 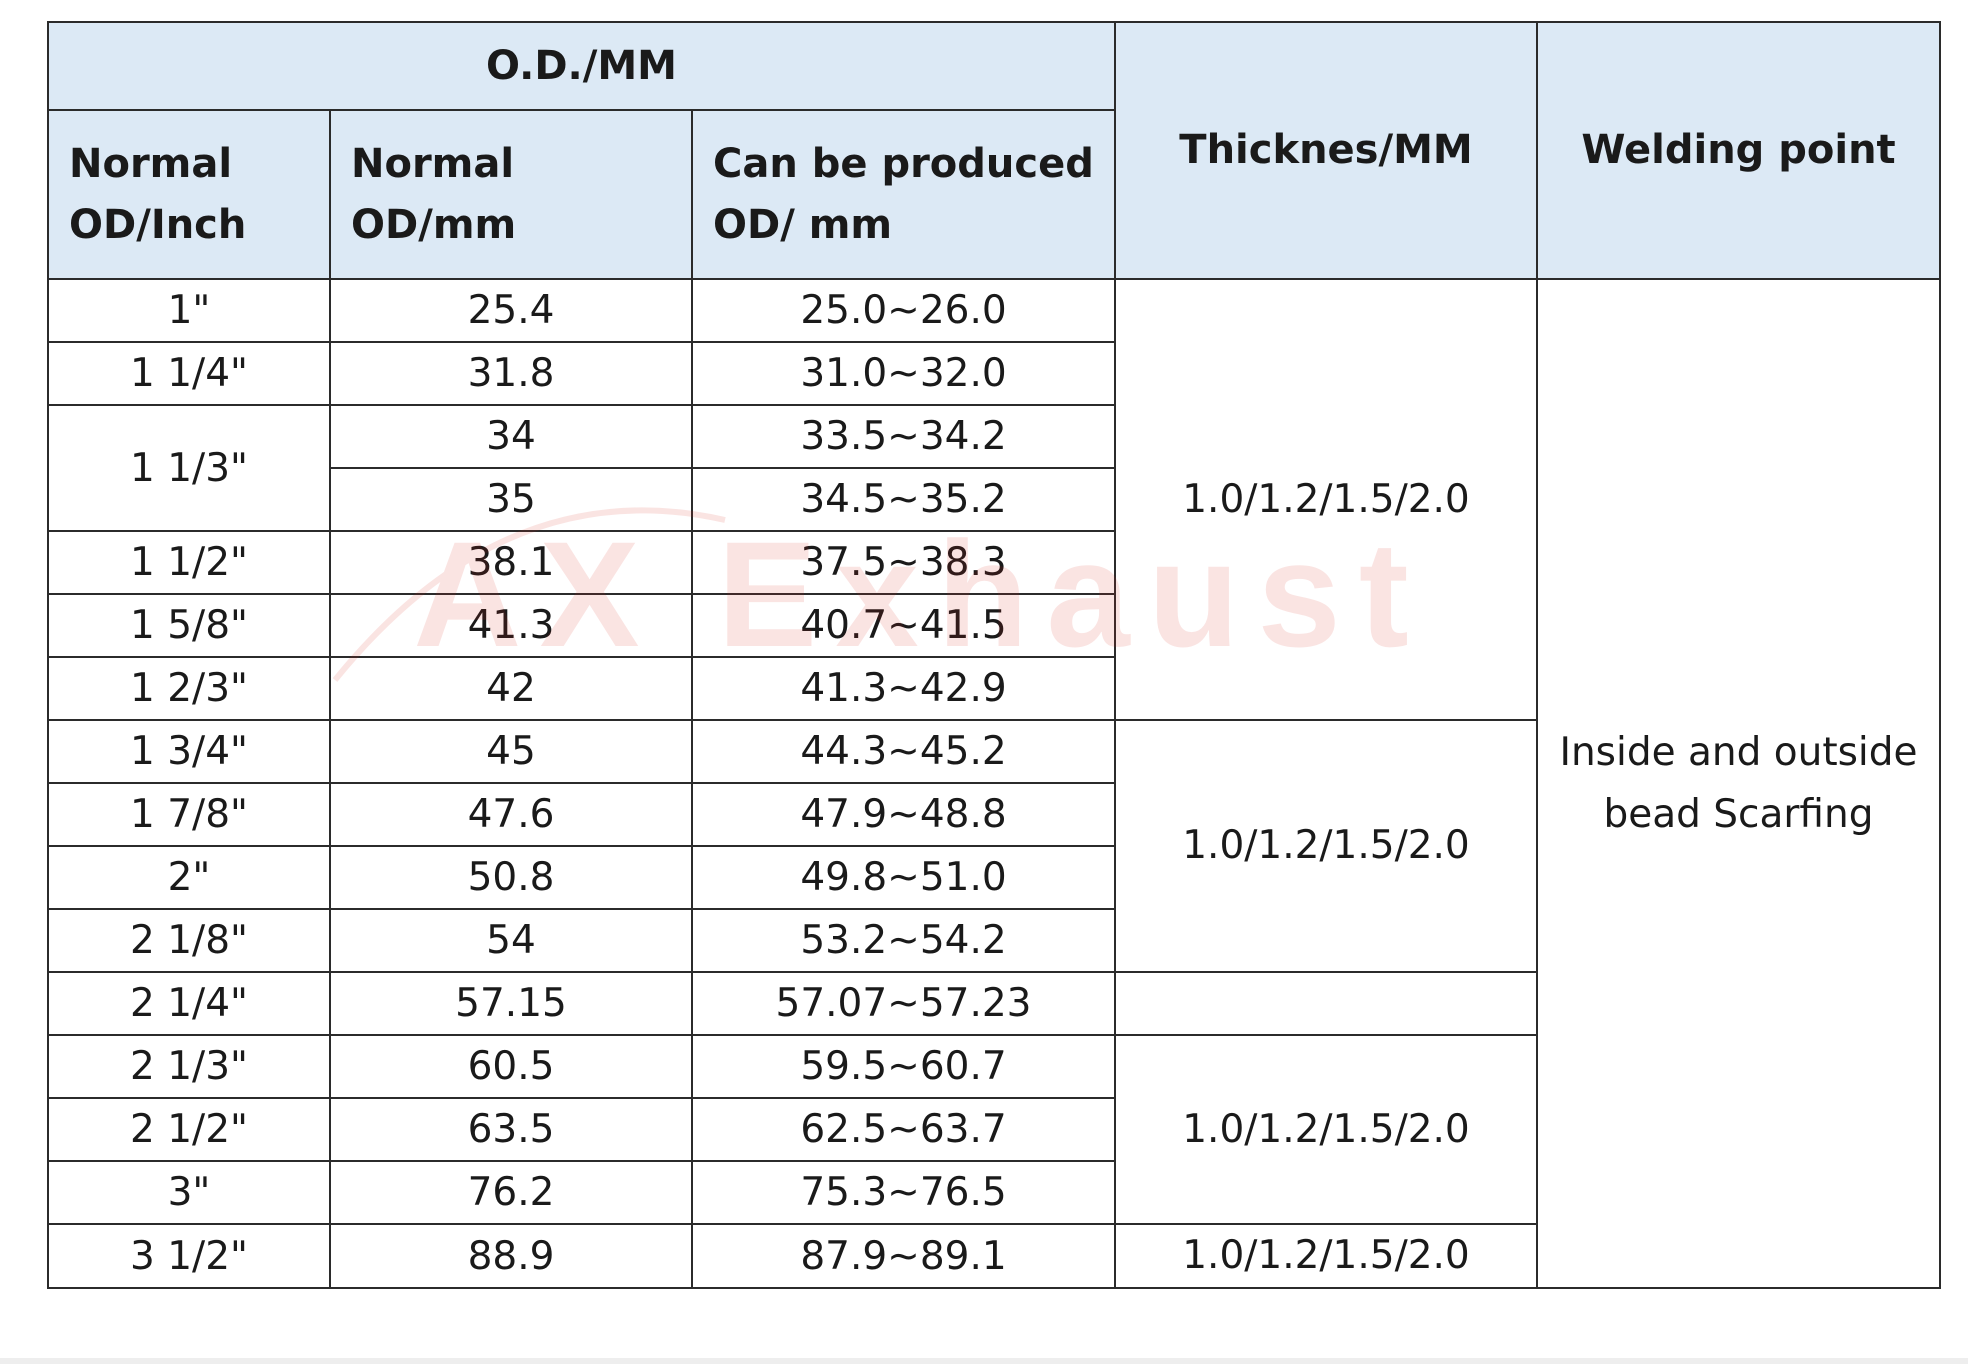 I want to click on page-bottom-strip, so click(x=984, y=1361).